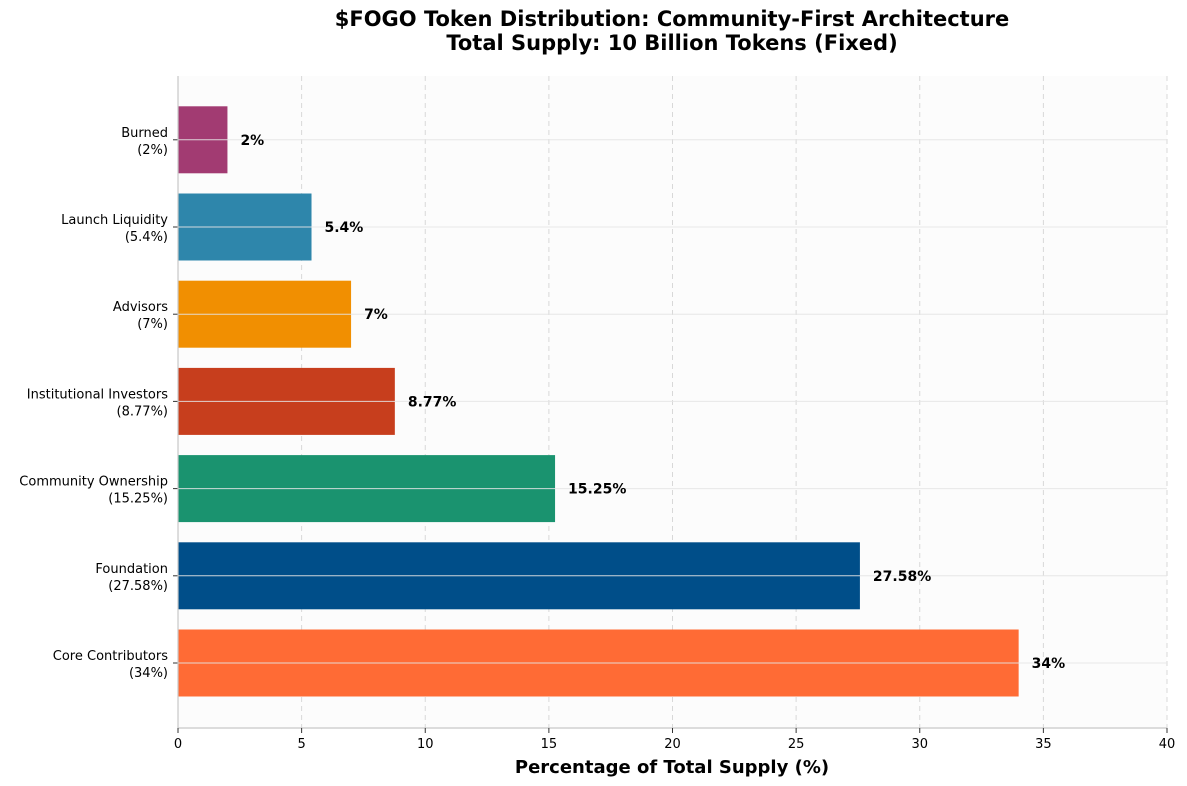 The height and width of the screenshot is (786, 1187). Describe the element at coordinates (549, 744) in the screenshot. I see `x-tick-label: 15` at that location.